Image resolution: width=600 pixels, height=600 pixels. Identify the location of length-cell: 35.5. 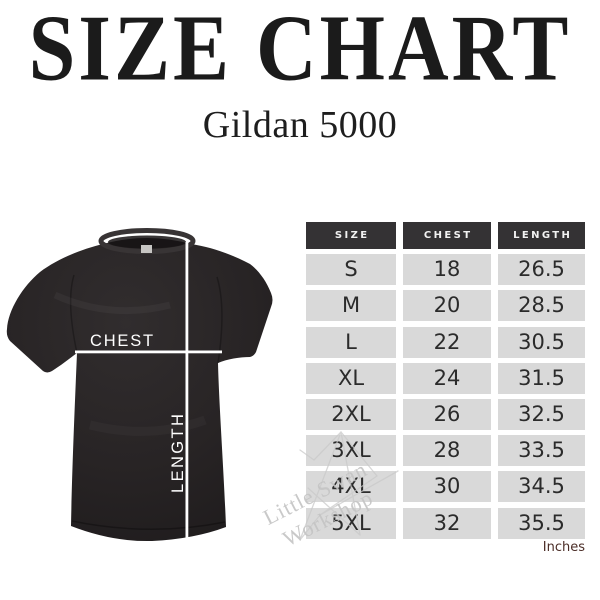
(541, 523).